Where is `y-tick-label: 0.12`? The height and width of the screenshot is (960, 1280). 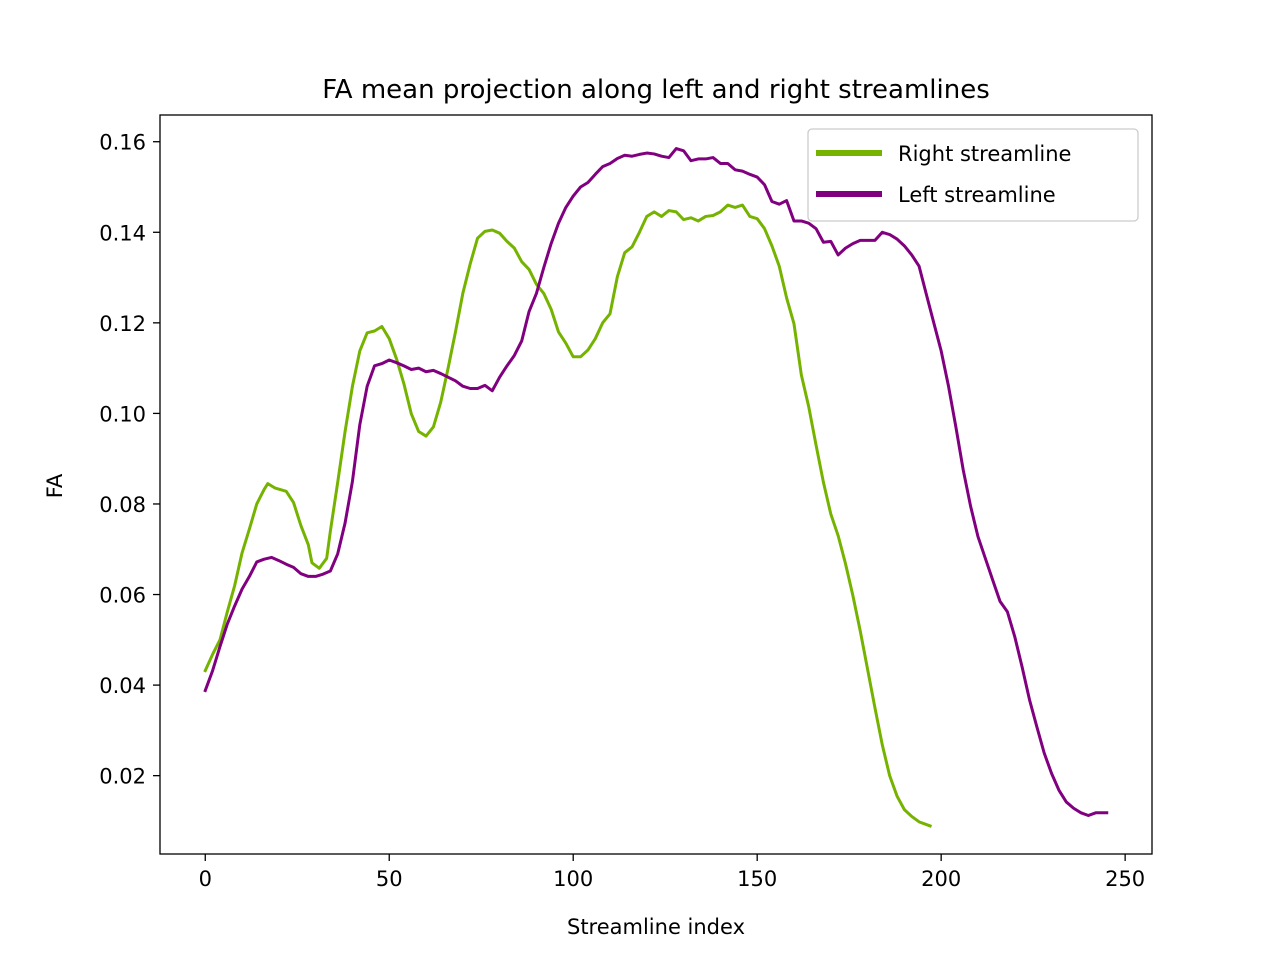
y-tick-label: 0.12 is located at coordinates (122, 324).